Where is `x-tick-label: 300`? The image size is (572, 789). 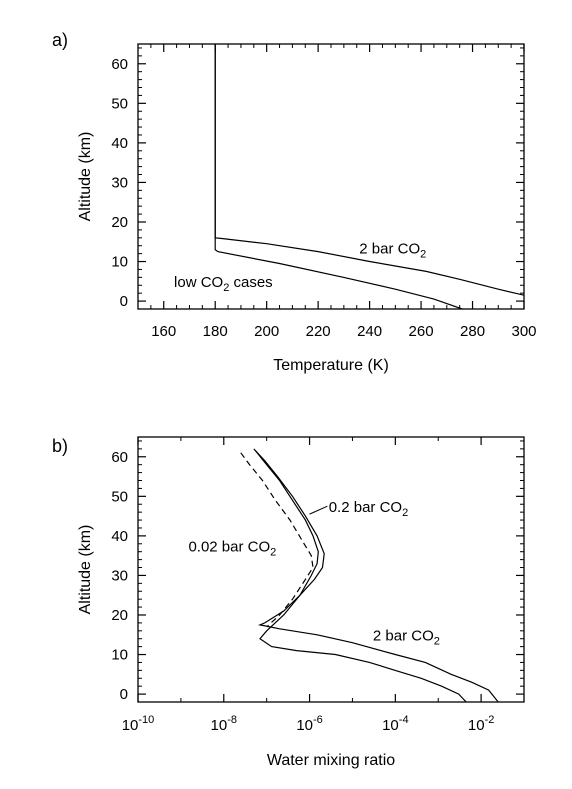
x-tick-label: 300 is located at coordinates (523, 331).